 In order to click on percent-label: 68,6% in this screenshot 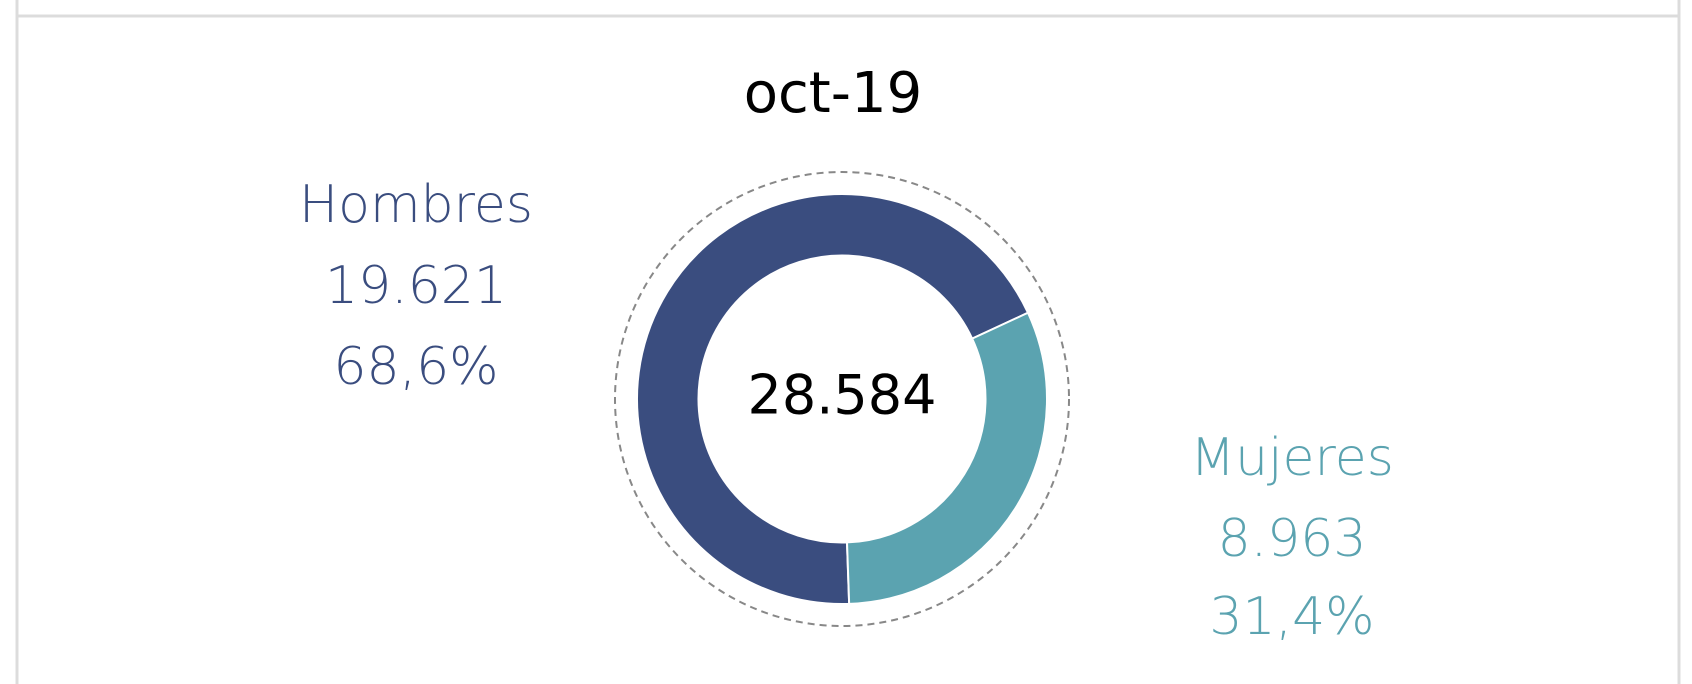, I will do `click(415, 367)`.